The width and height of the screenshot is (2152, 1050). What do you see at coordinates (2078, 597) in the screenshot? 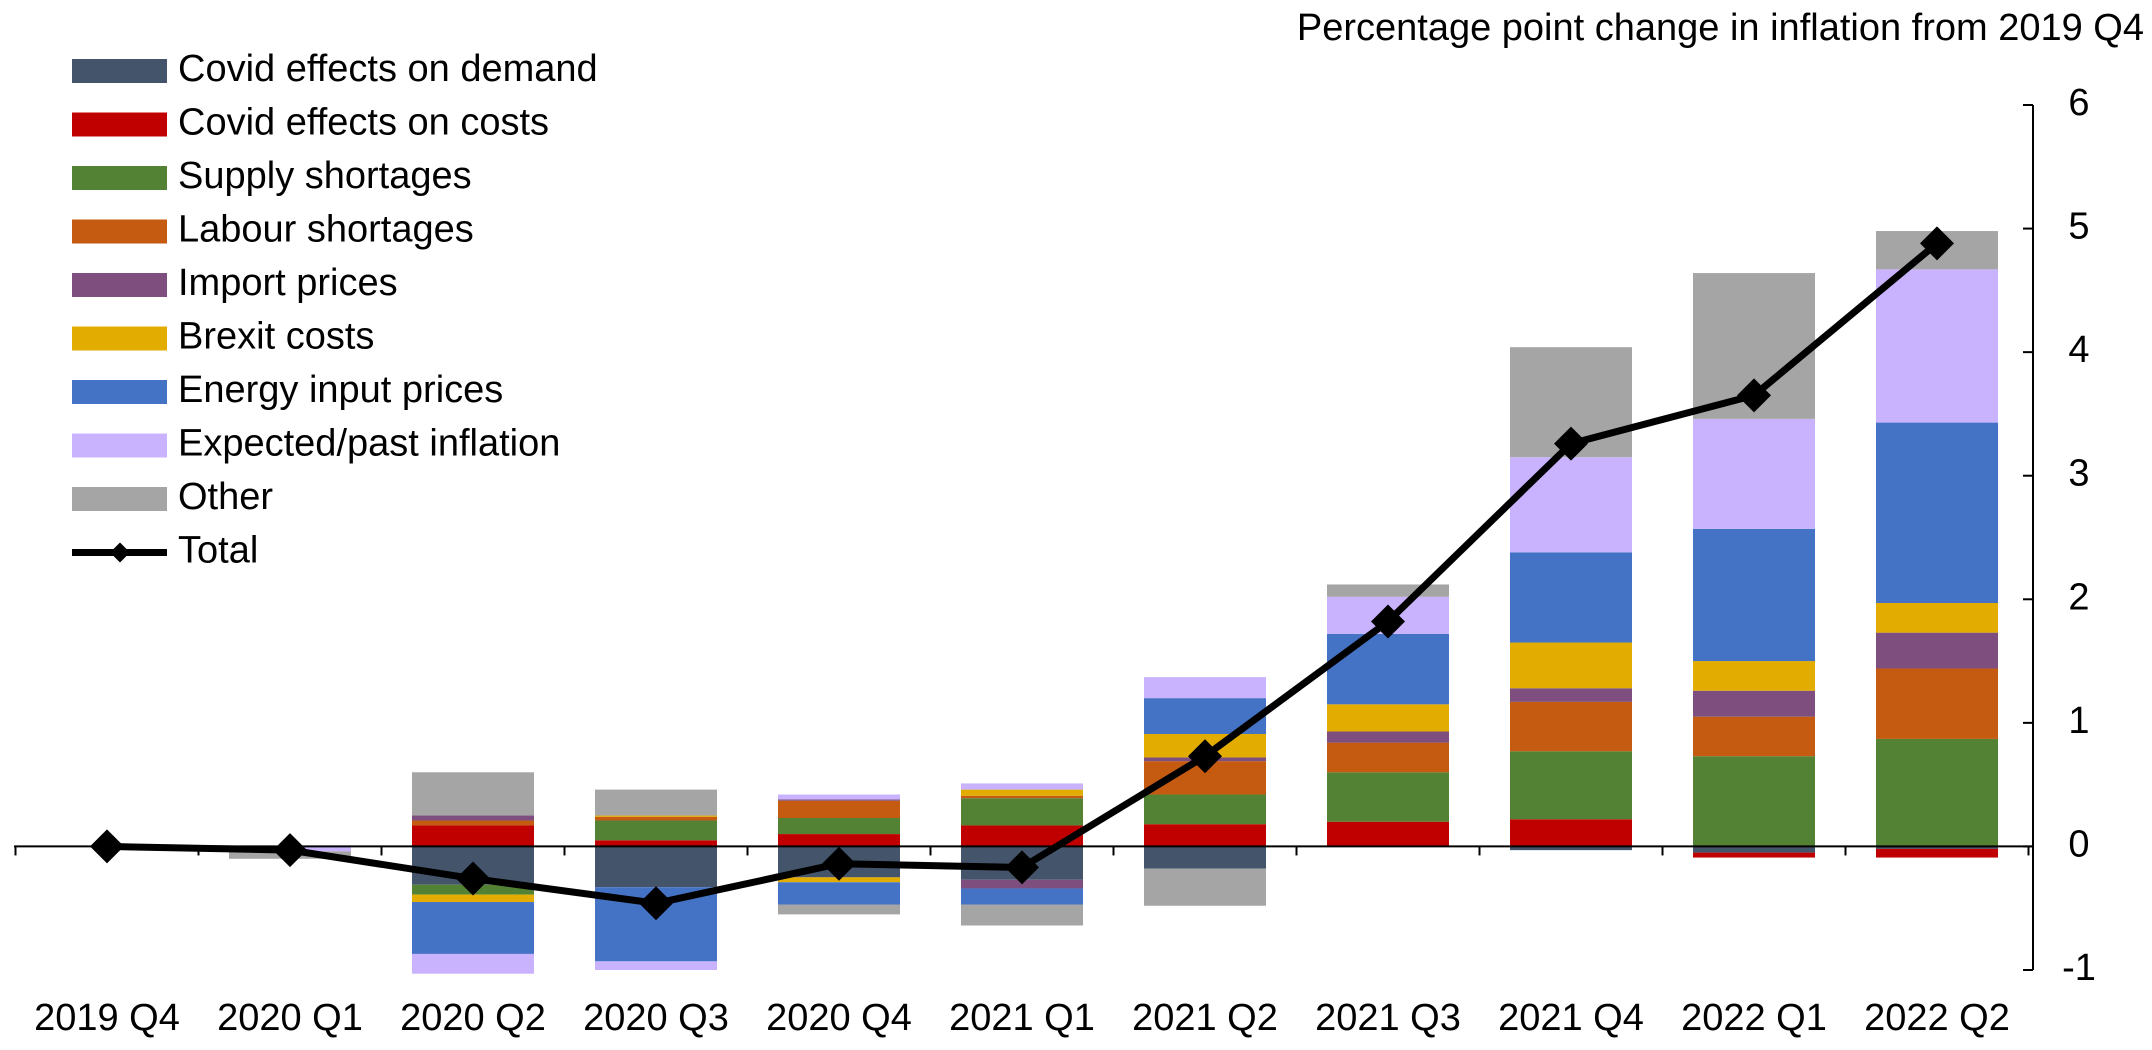
I see `y-tick-label: 2` at bounding box center [2078, 597].